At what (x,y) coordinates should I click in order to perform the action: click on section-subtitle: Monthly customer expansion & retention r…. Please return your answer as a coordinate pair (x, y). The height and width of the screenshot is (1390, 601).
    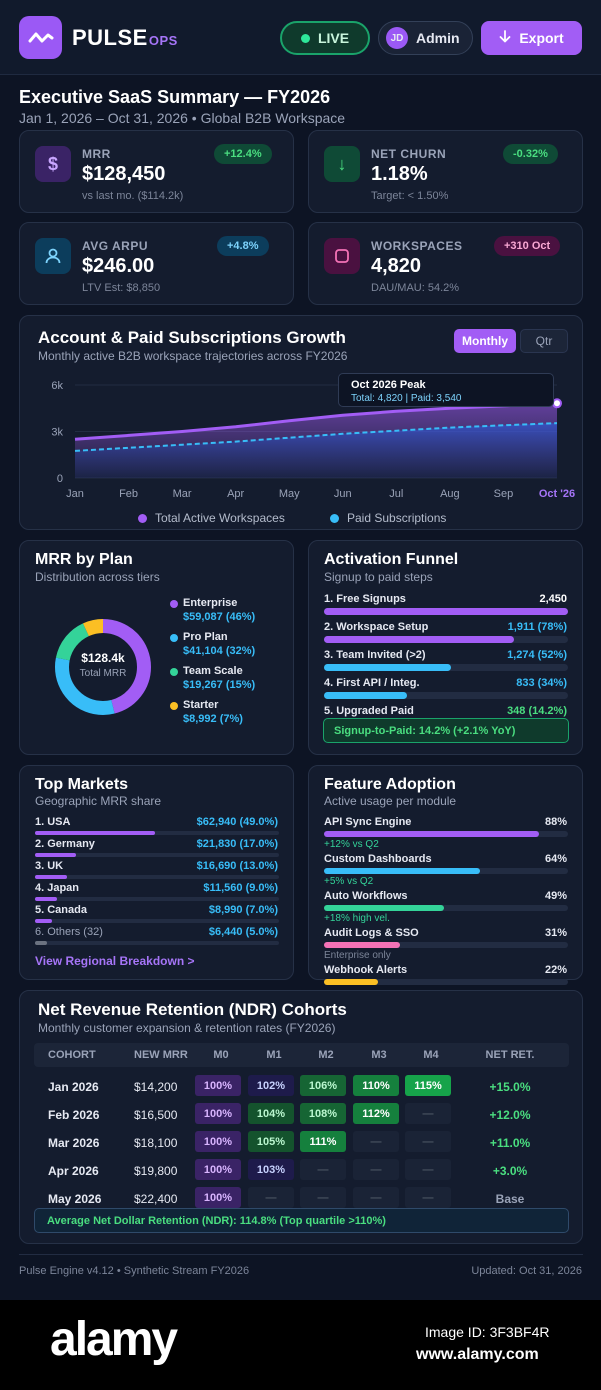
    Looking at the image, I should click on (187, 1028).